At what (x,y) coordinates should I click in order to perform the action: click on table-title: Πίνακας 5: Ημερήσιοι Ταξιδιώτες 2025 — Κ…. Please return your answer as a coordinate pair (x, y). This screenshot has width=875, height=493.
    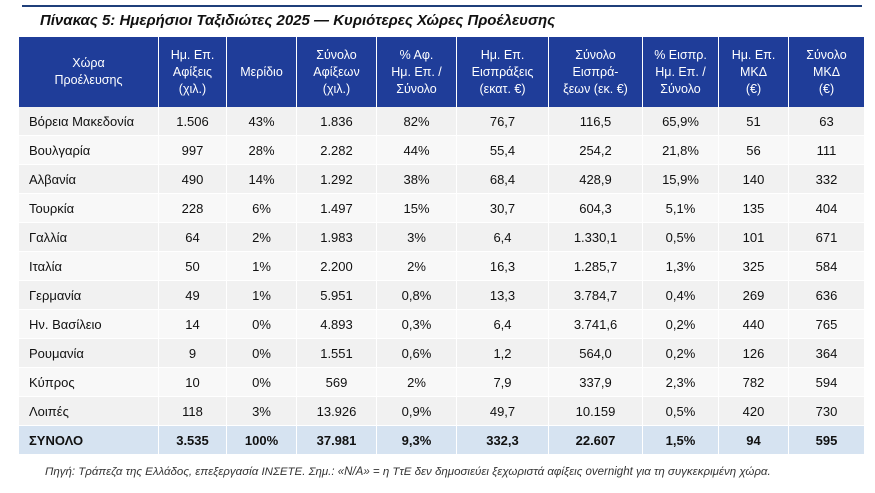
    Looking at the image, I should click on (298, 20).